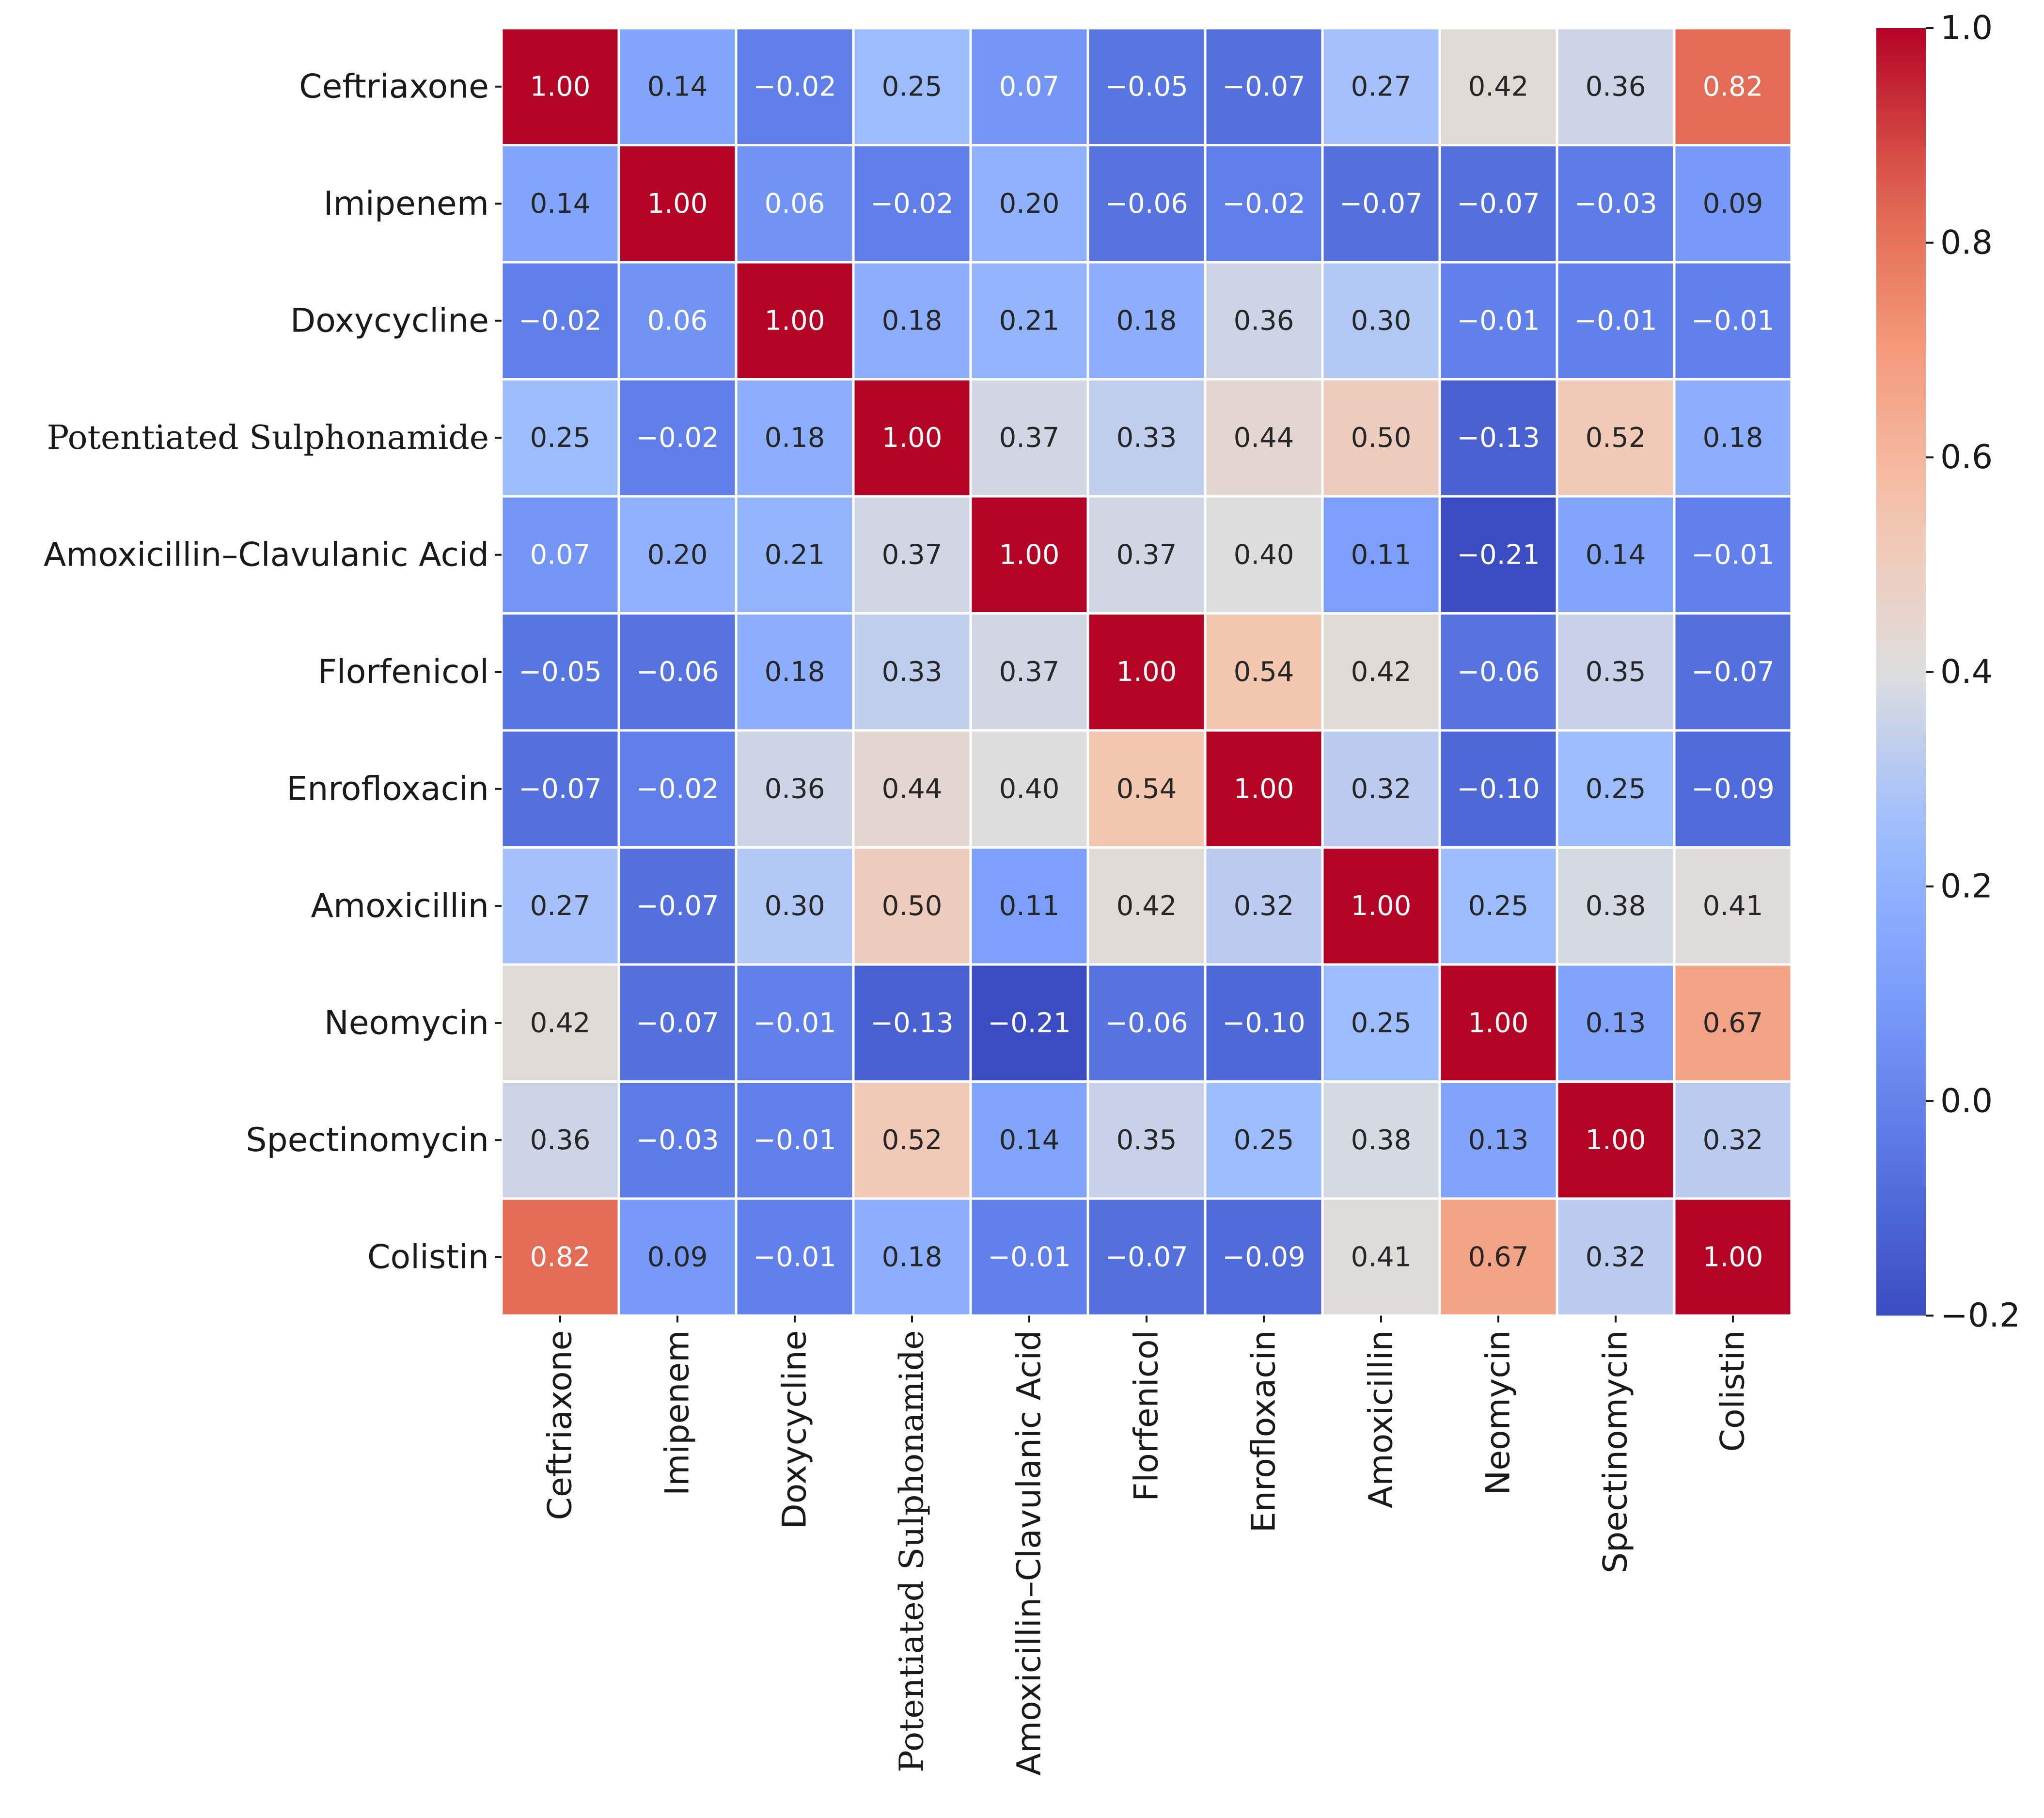 The height and width of the screenshot is (1818, 2044). What do you see at coordinates (1029, 554) in the screenshot?
I see `cell-value-r4-c4: 1.00` at bounding box center [1029, 554].